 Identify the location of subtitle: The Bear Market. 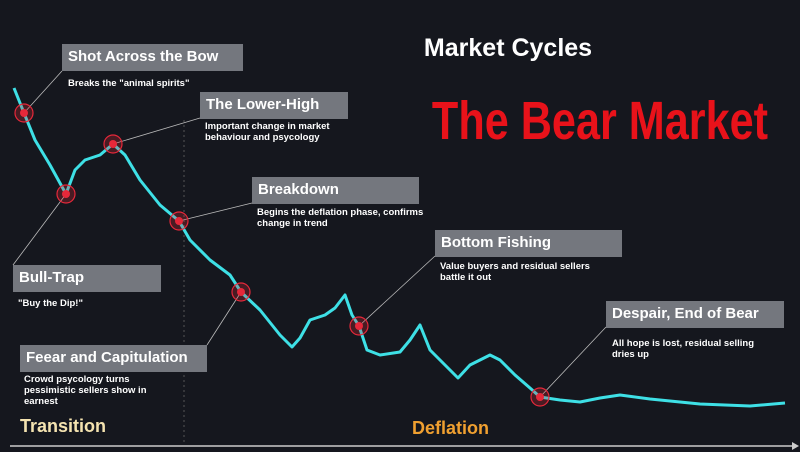
(600, 121).